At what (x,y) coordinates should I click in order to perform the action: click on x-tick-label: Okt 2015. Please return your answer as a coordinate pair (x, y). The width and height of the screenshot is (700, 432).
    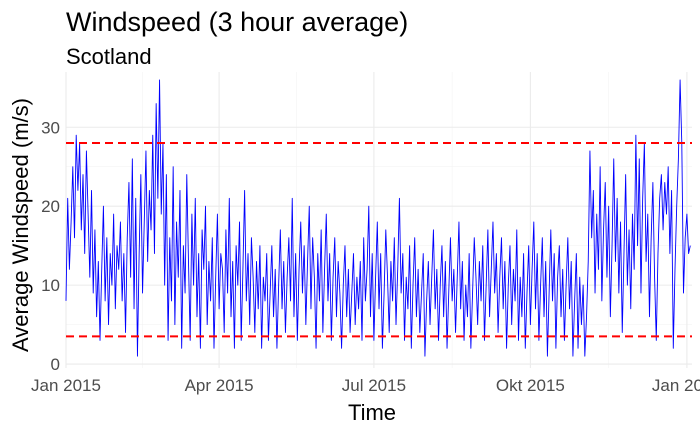
    Looking at the image, I should click on (530, 385).